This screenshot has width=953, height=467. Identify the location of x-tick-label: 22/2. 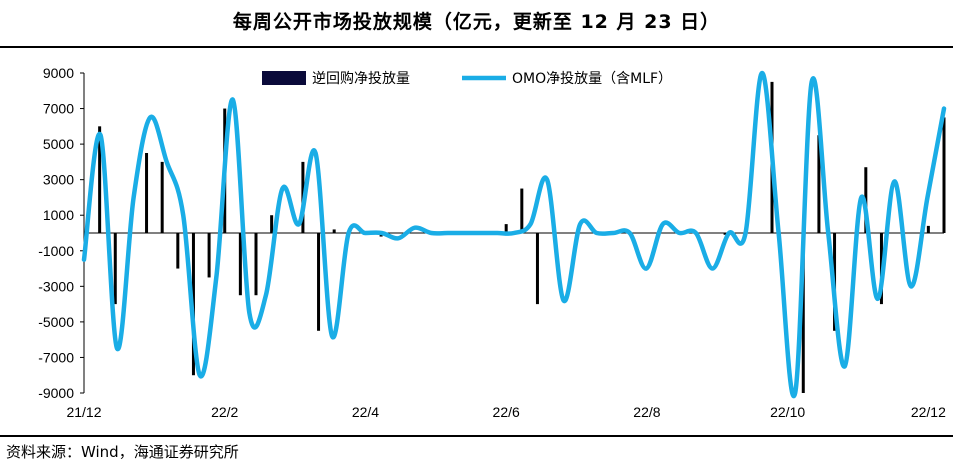
(224, 412).